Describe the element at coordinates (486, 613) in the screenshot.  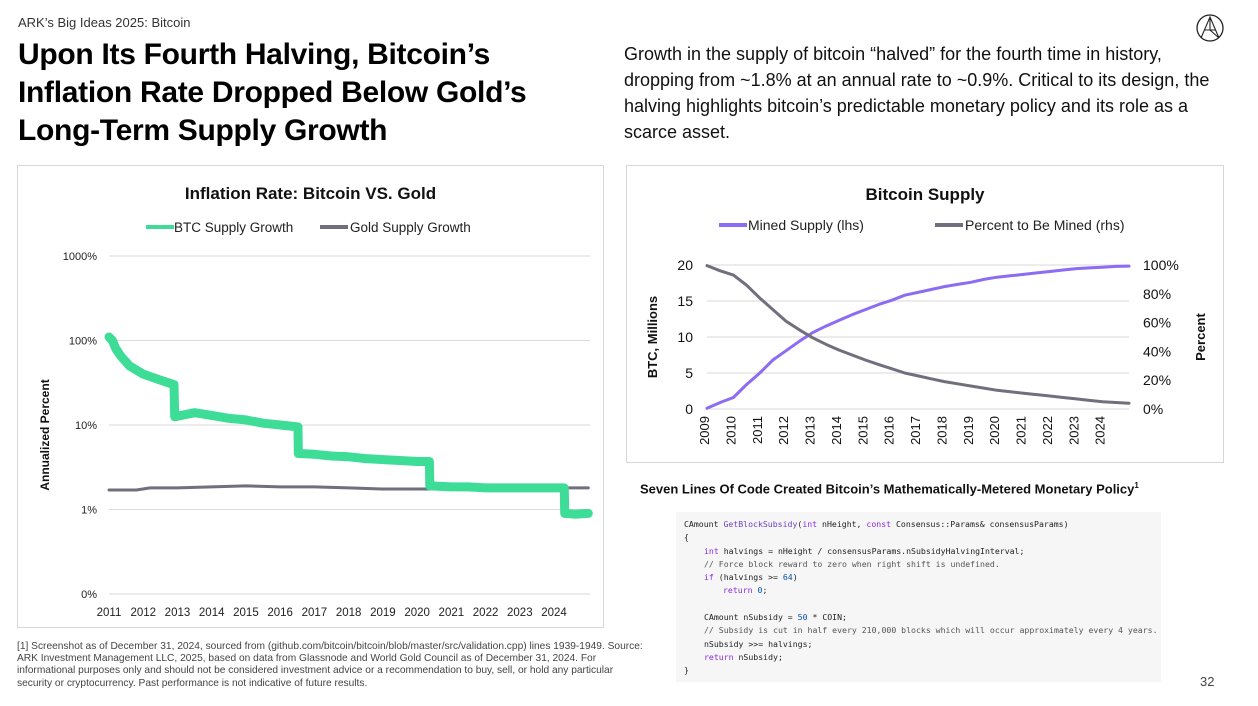
I see `x-tick-label: 2022` at that location.